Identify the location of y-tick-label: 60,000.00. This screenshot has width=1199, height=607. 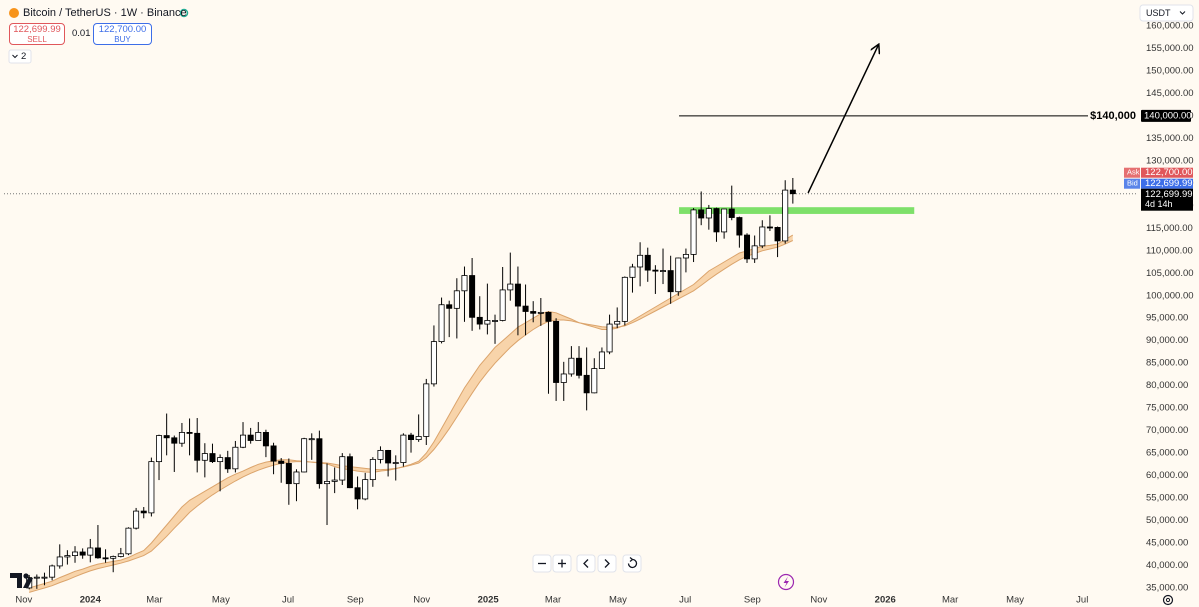
(1167, 475).